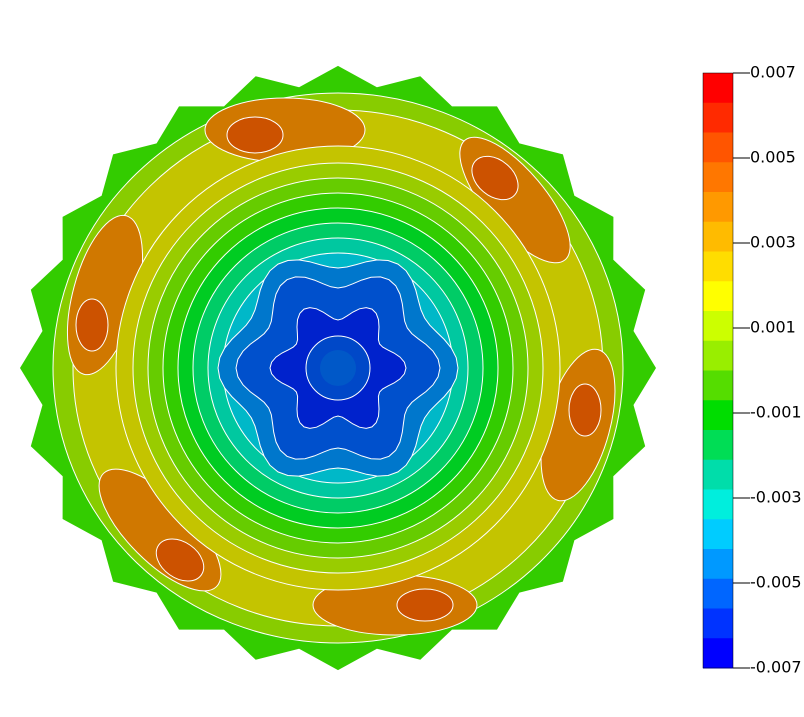 This screenshot has width=804, height=717. Describe the element at coordinates (773, 157) in the screenshot. I see `tick-label: 0.005` at that location.